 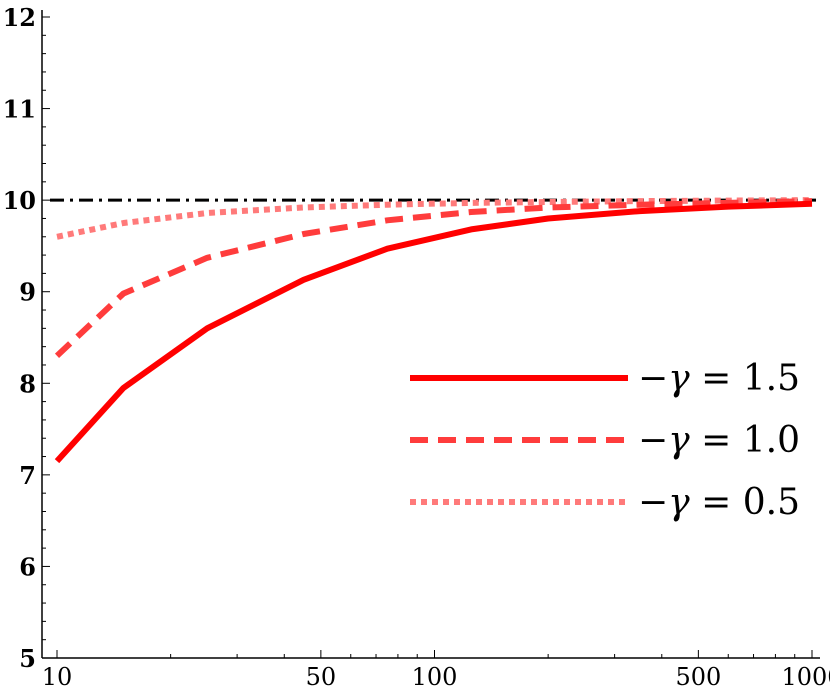 What do you see at coordinates (605, 440) in the screenshot?
I see `legend: −γ = 1.5 −γ = 1.0 −γ = 0.5` at bounding box center [605, 440].